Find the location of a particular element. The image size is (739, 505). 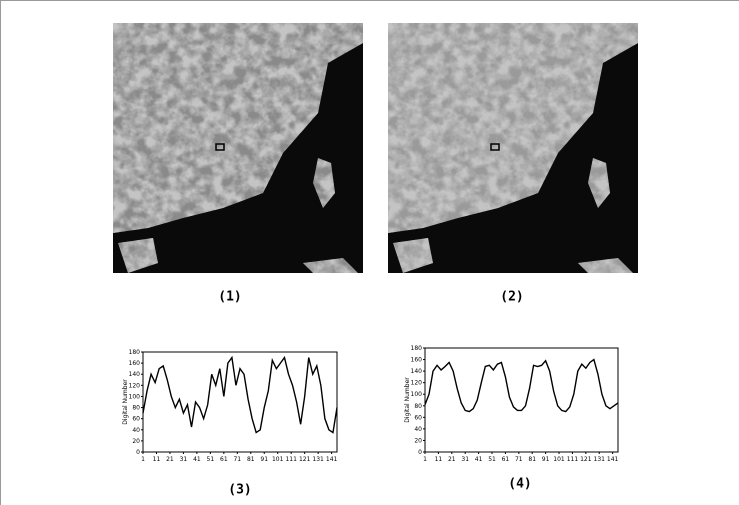

panel-label: (4) is located at coordinates (519, 484).